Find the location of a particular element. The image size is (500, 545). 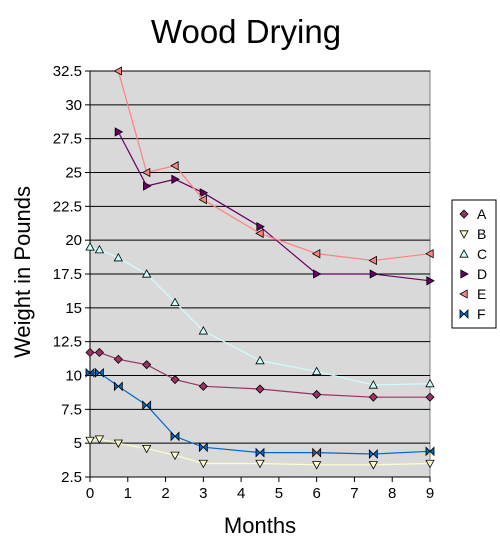

y-tick-label: 17.5 is located at coordinates (67, 274).